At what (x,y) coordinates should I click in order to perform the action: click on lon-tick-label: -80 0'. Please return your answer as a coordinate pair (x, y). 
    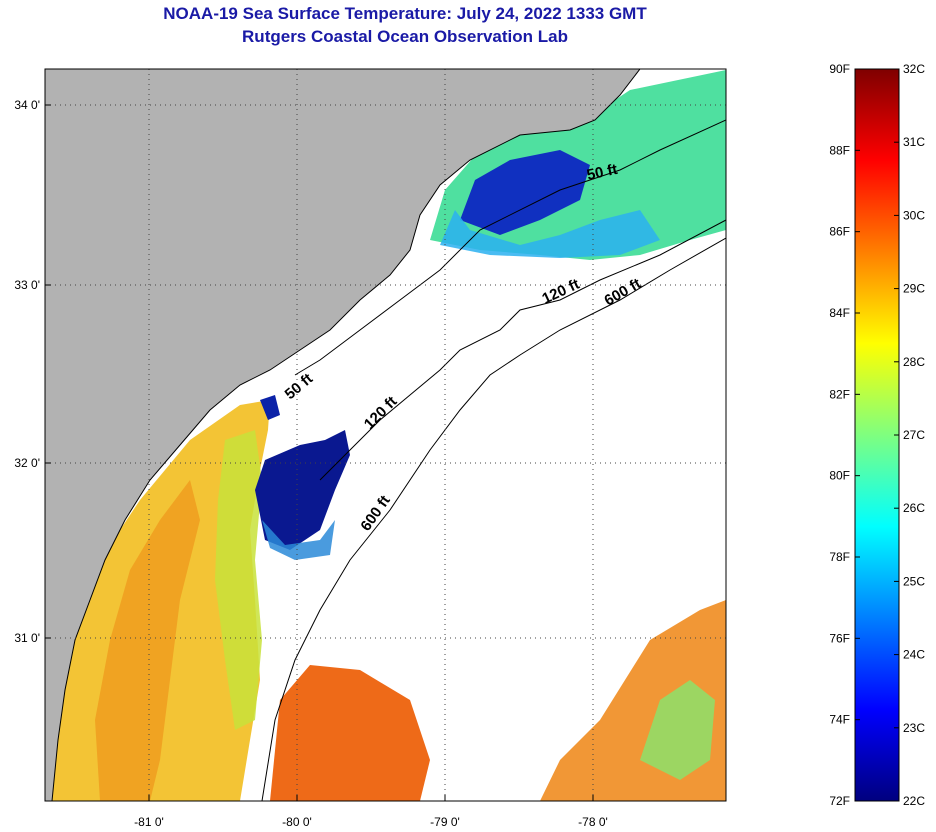
    Looking at the image, I should click on (297, 822).